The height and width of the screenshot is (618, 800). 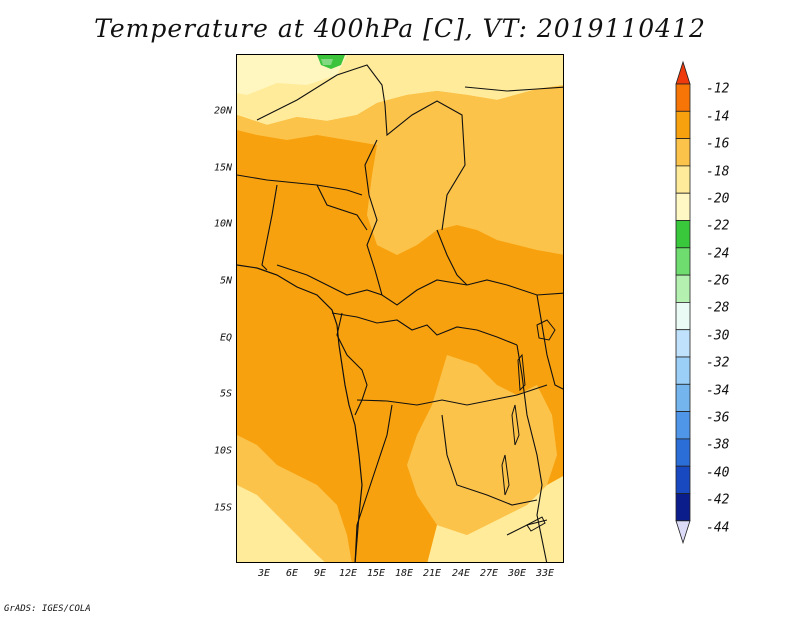 What do you see at coordinates (718, 445) in the screenshot?
I see `colorbar-label: -38` at bounding box center [718, 445].